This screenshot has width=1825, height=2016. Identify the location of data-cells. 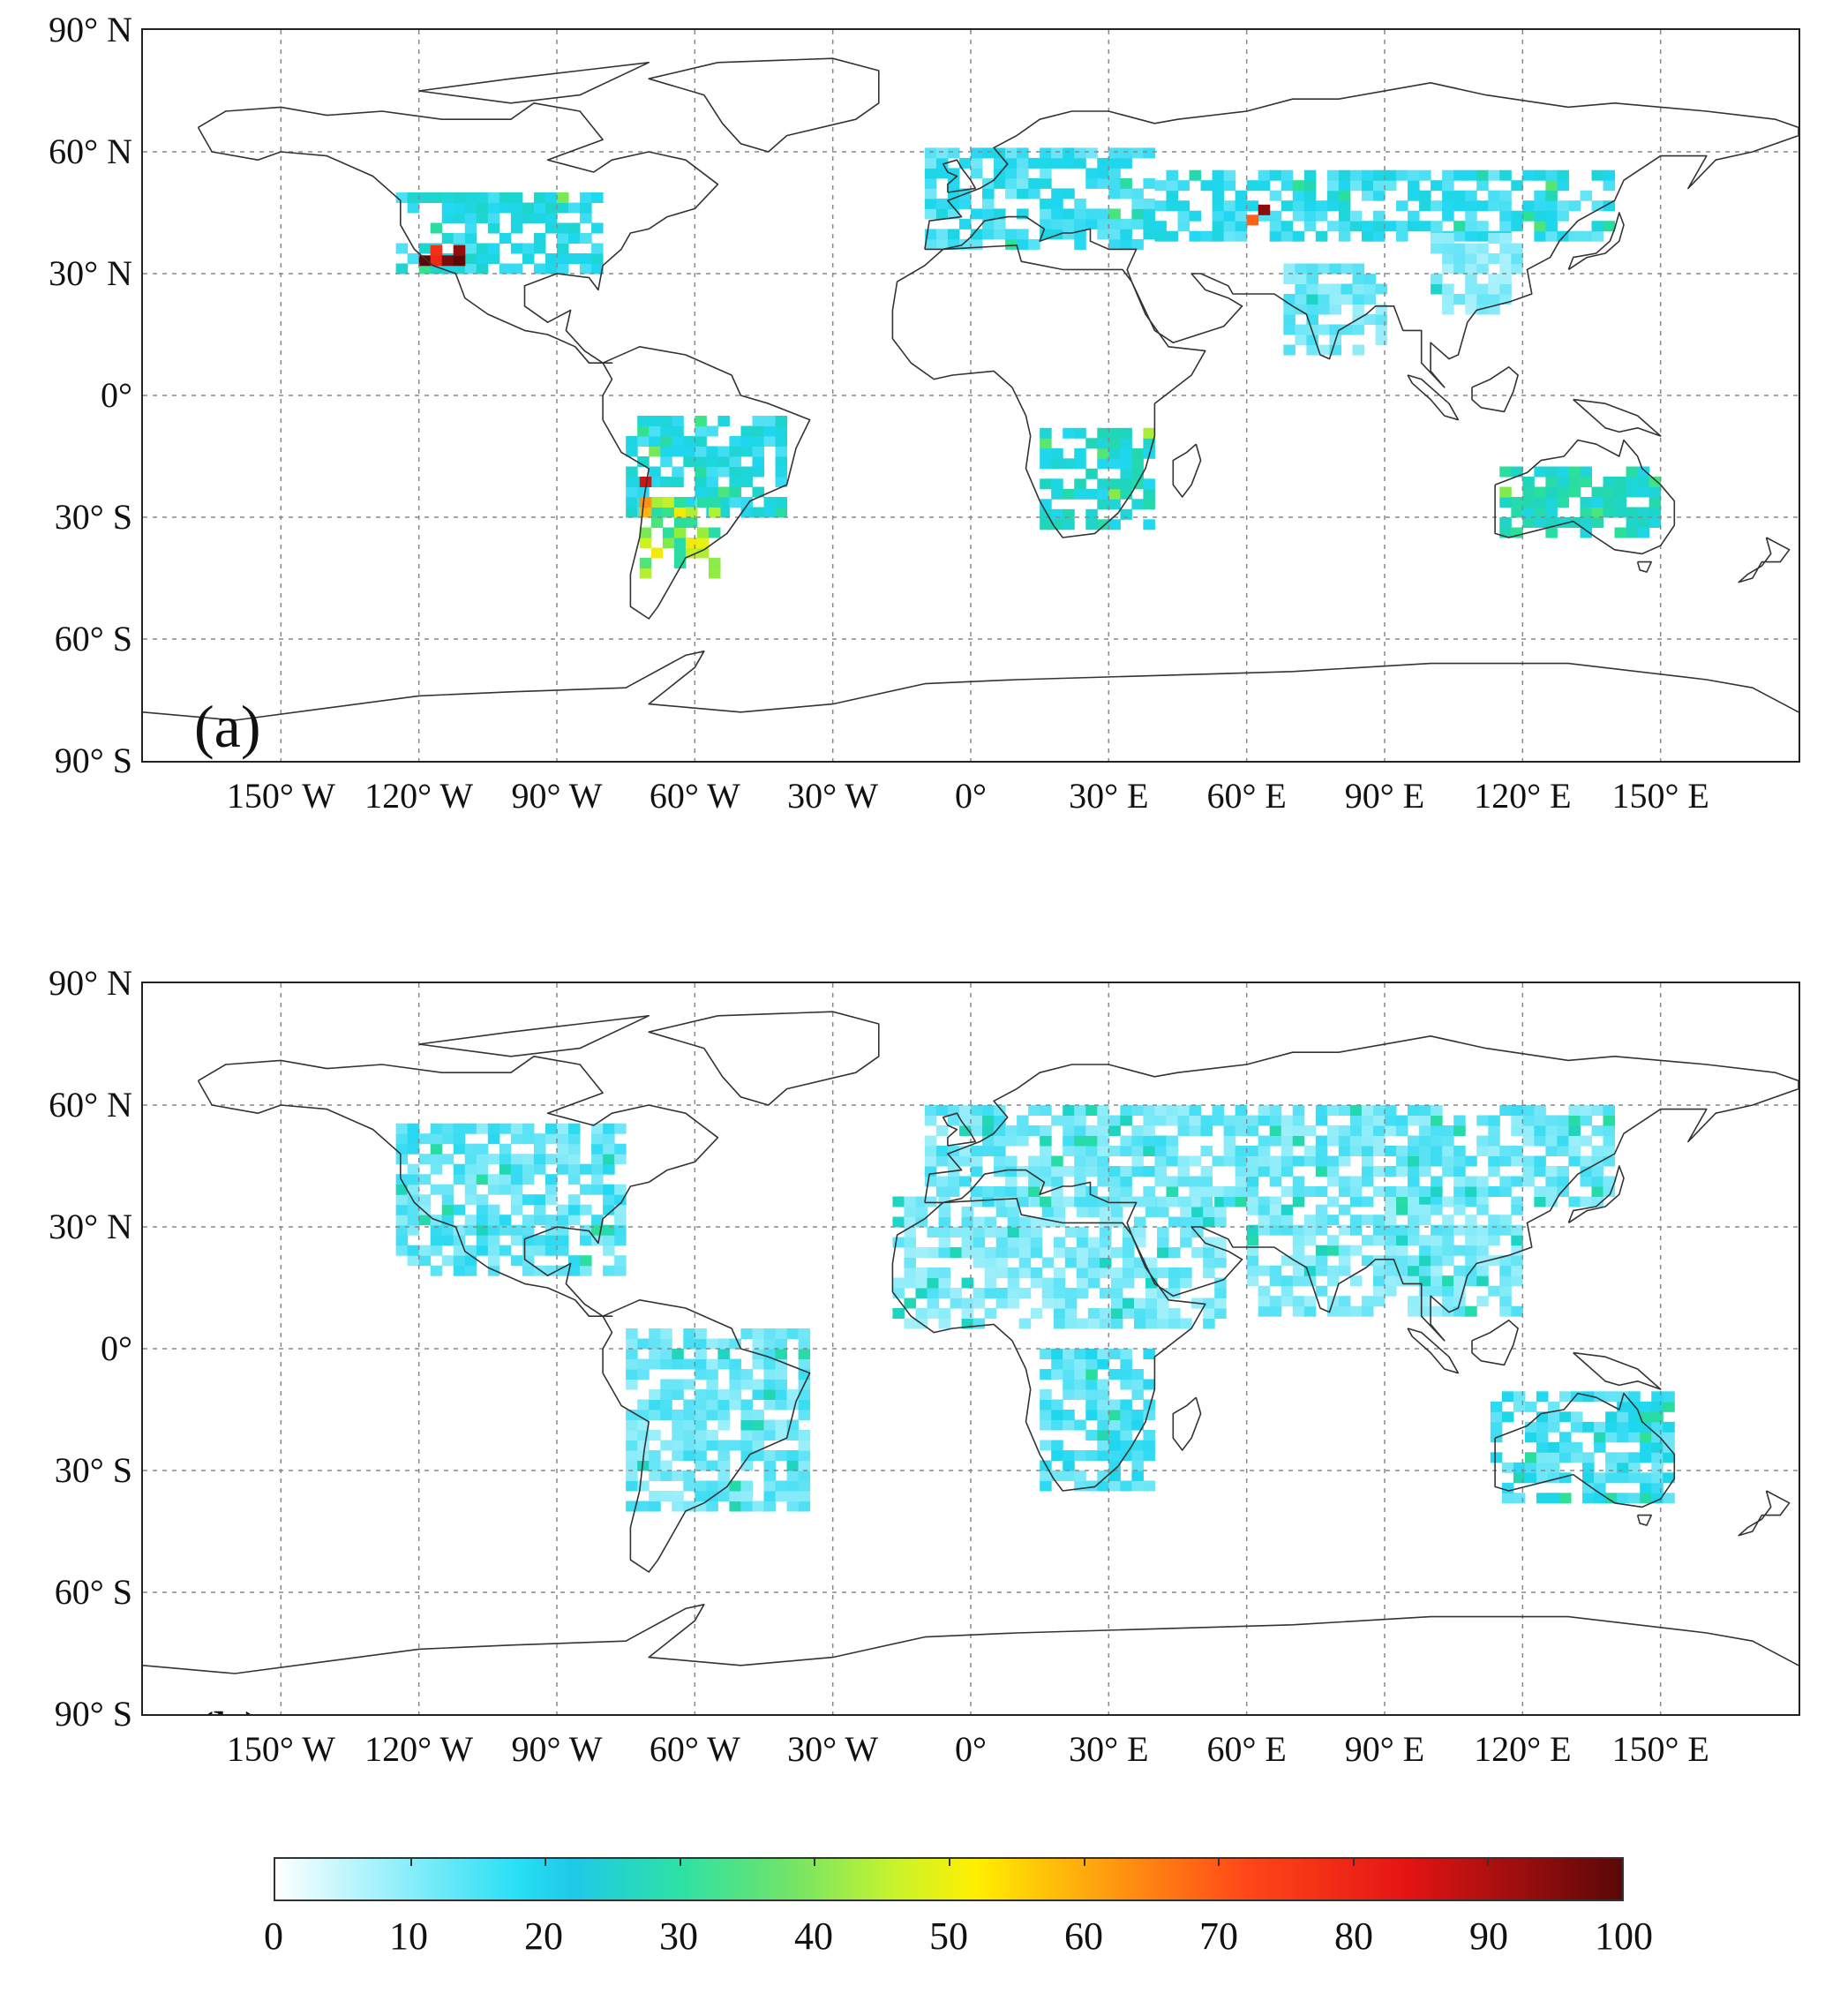
(1029, 363).